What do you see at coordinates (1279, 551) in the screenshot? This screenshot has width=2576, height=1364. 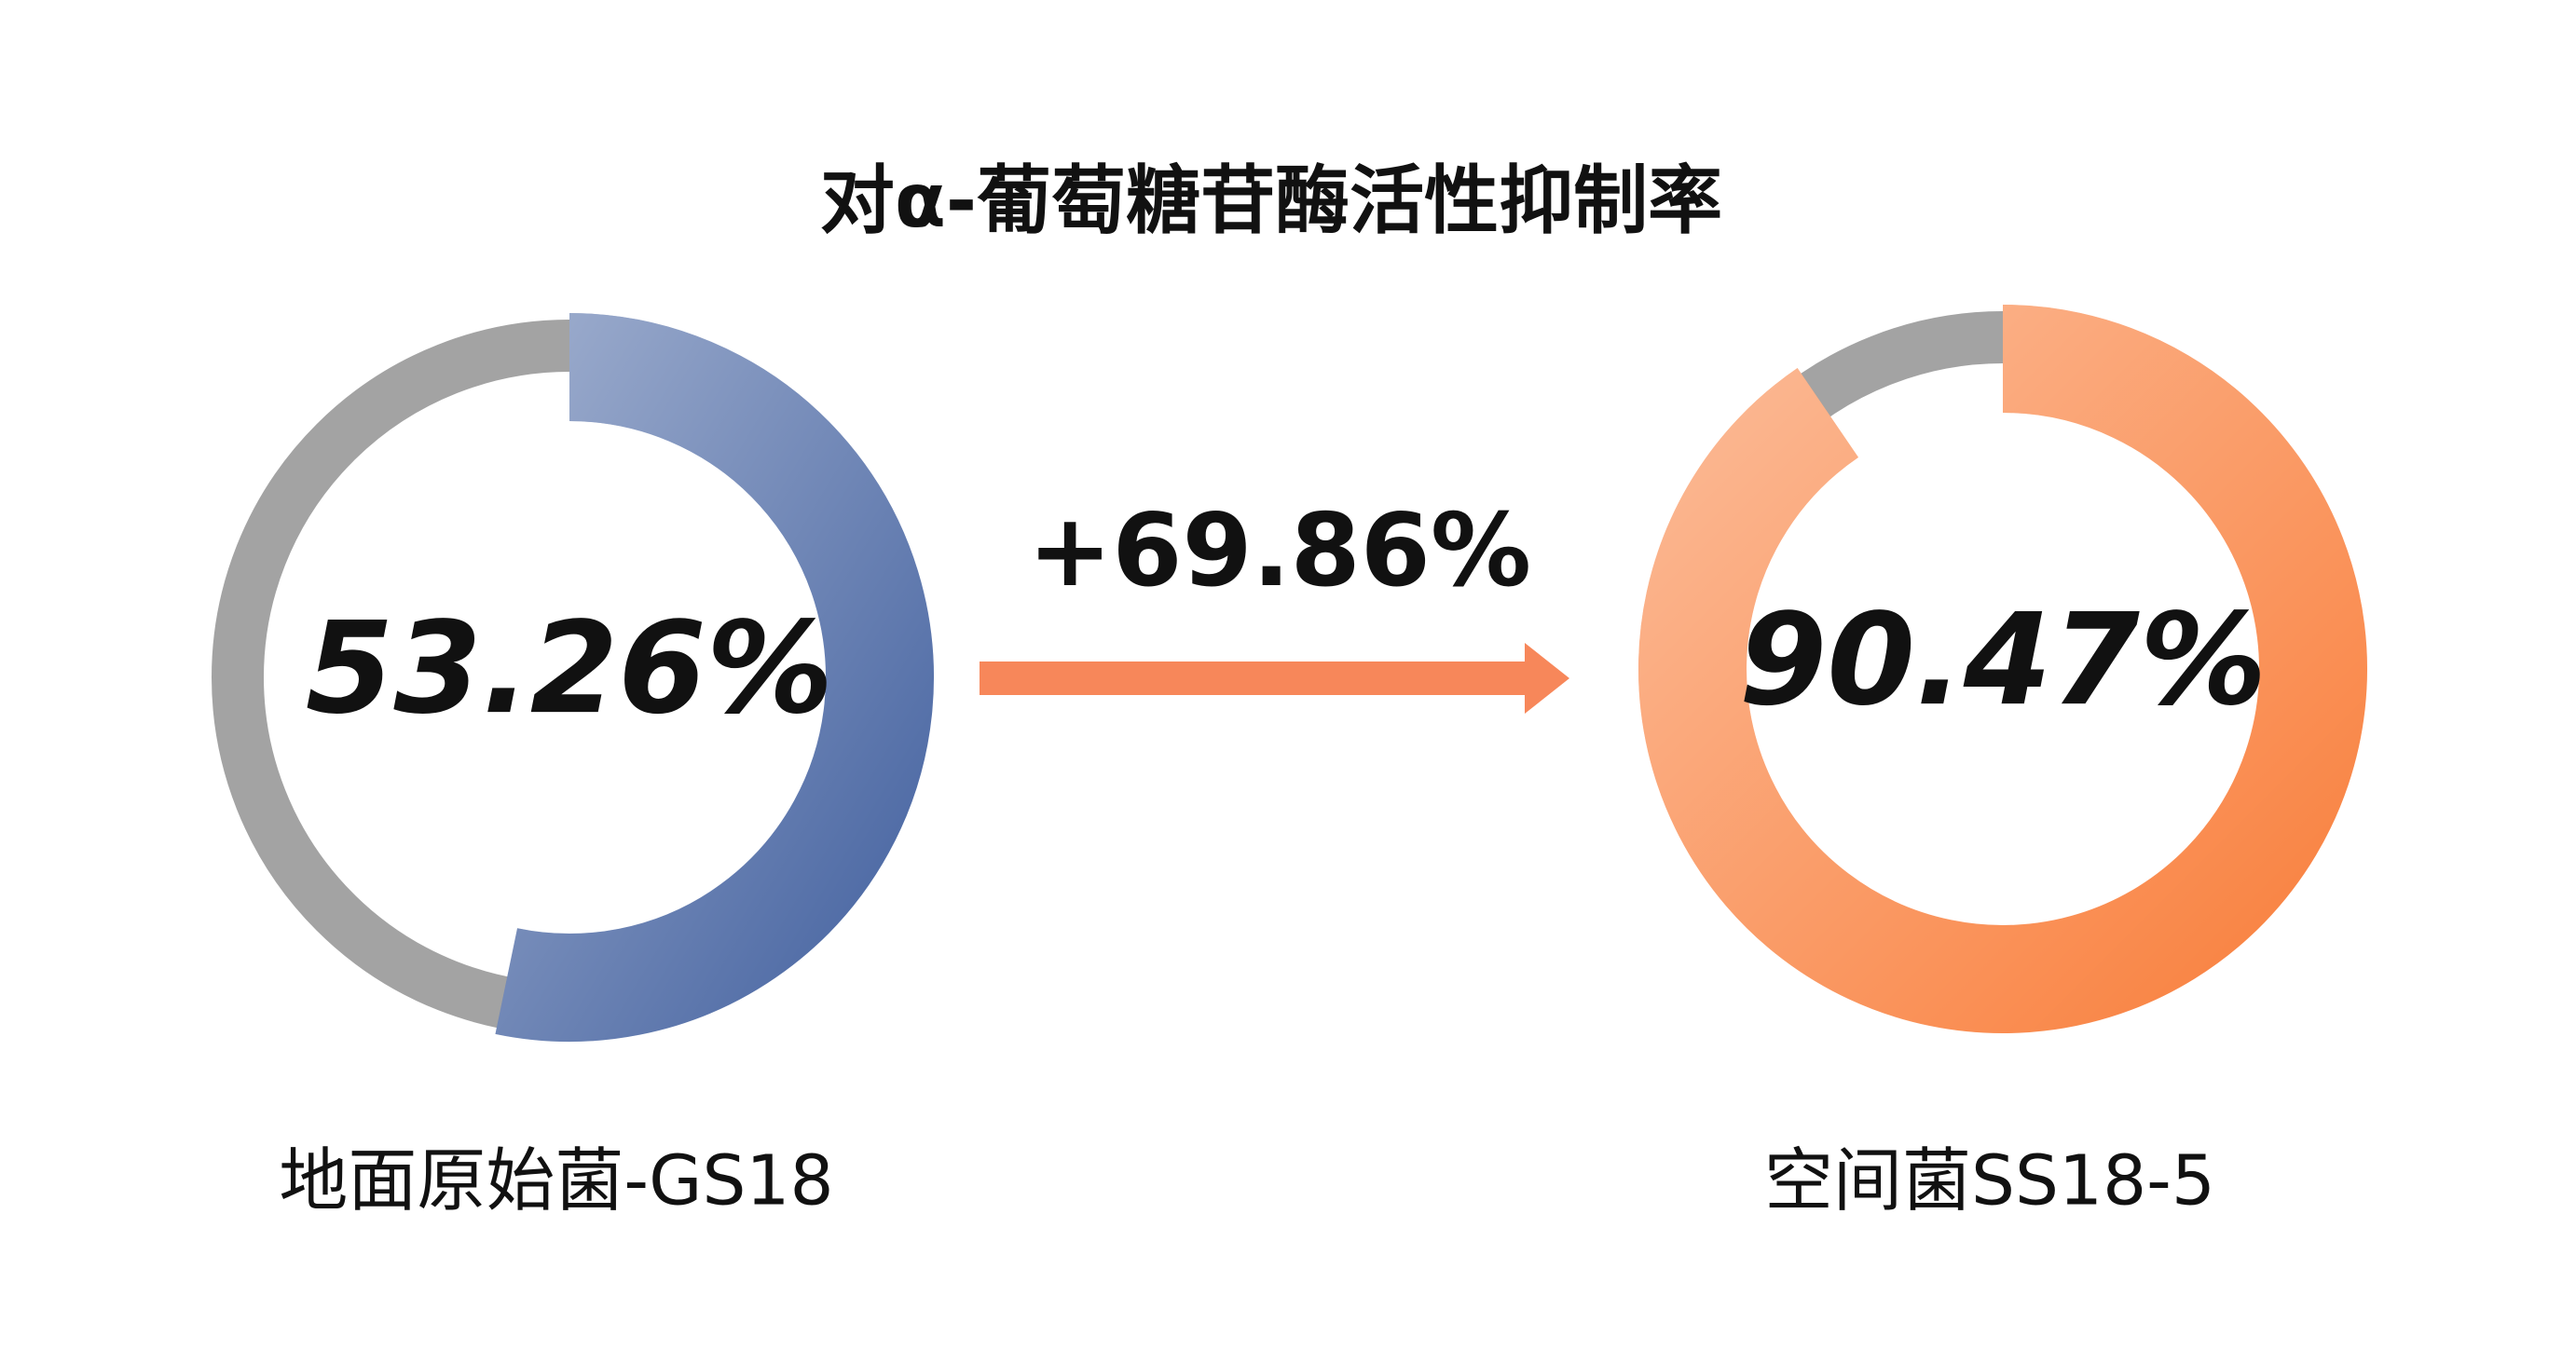 I see `annotation: +69.86%` at bounding box center [1279, 551].